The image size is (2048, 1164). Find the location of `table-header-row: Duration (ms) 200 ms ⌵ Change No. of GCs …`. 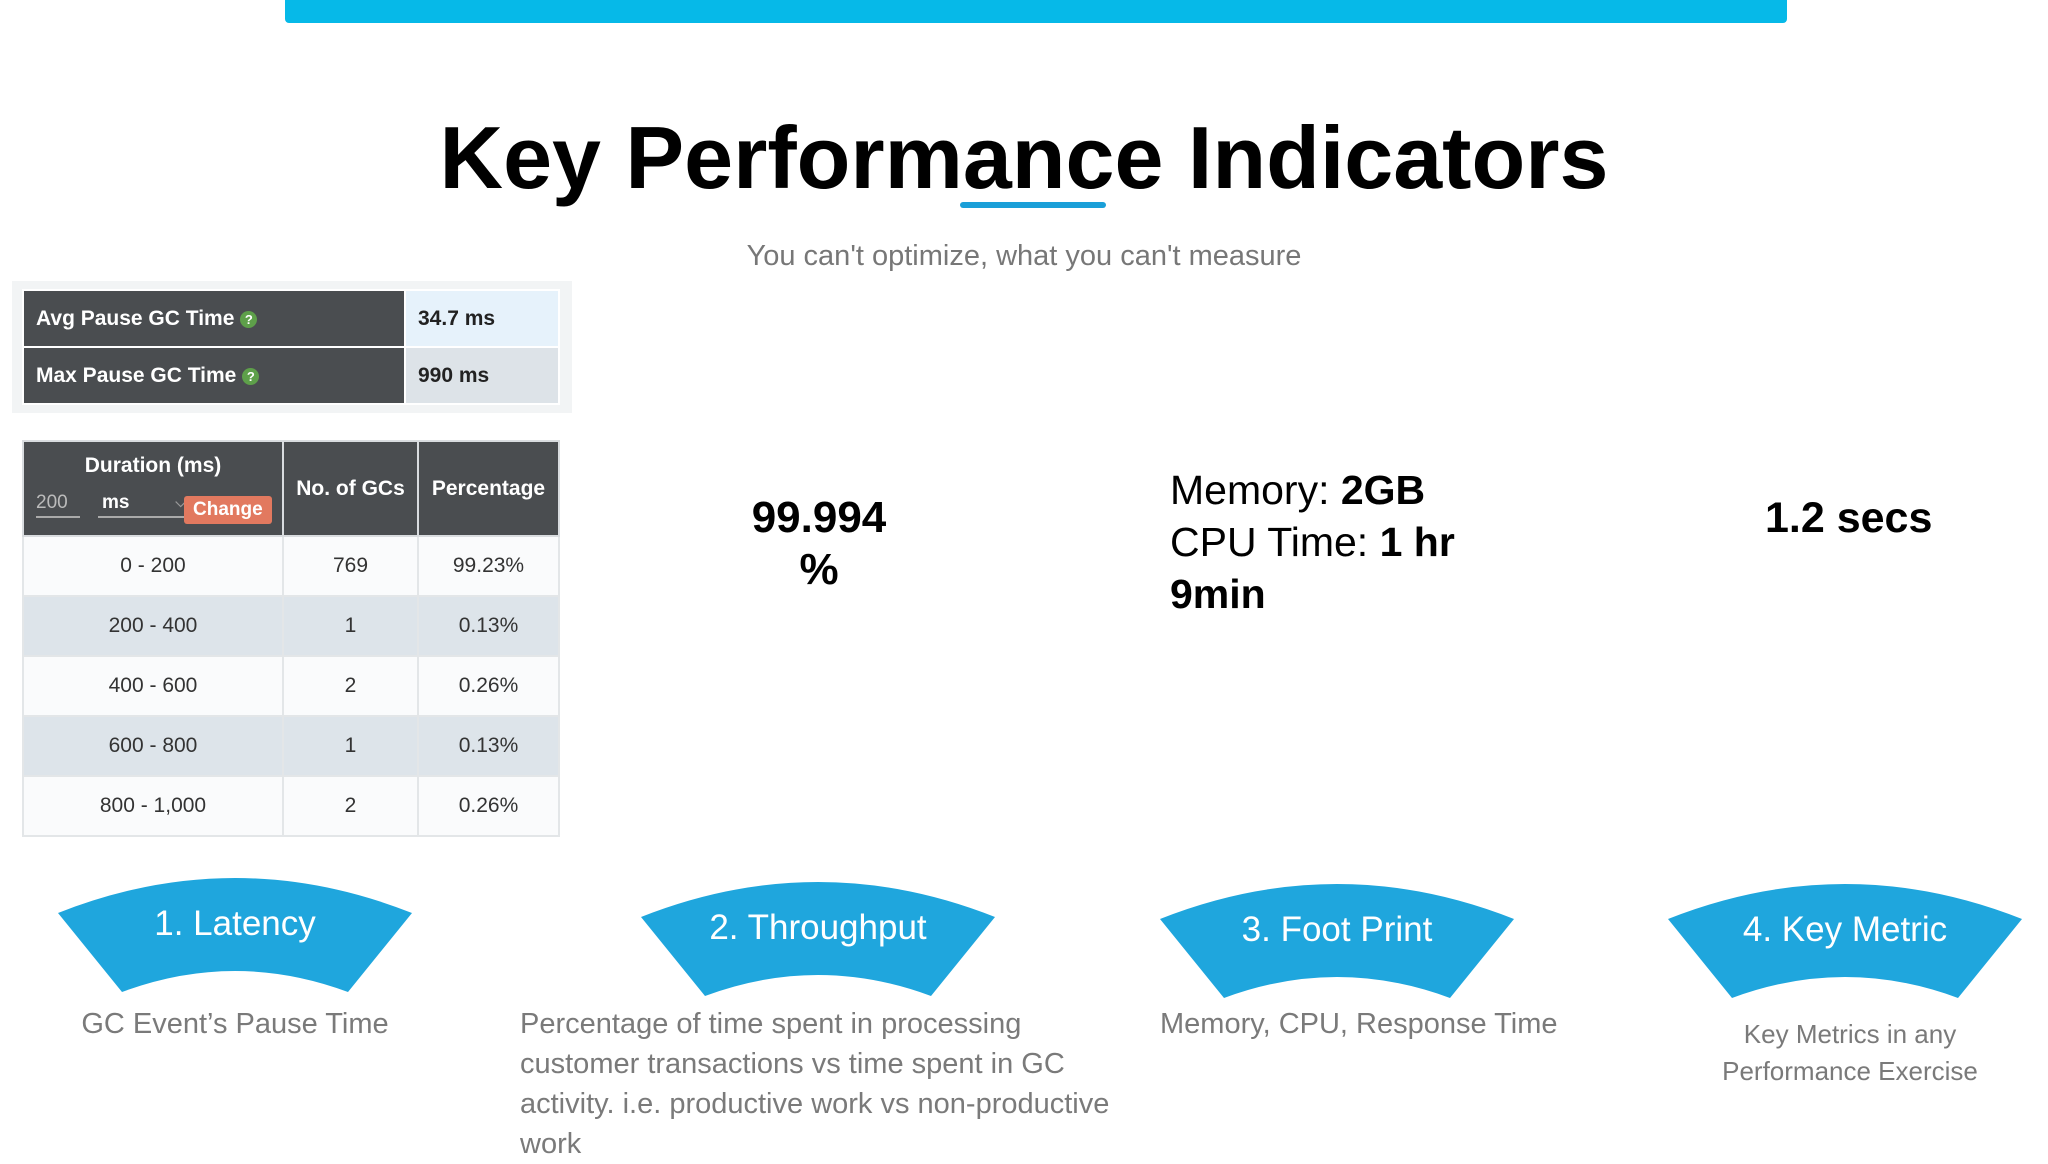

table-header-row: Duration (ms) 200 ms ⌵ Change No. of GCs … is located at coordinates (291, 488).